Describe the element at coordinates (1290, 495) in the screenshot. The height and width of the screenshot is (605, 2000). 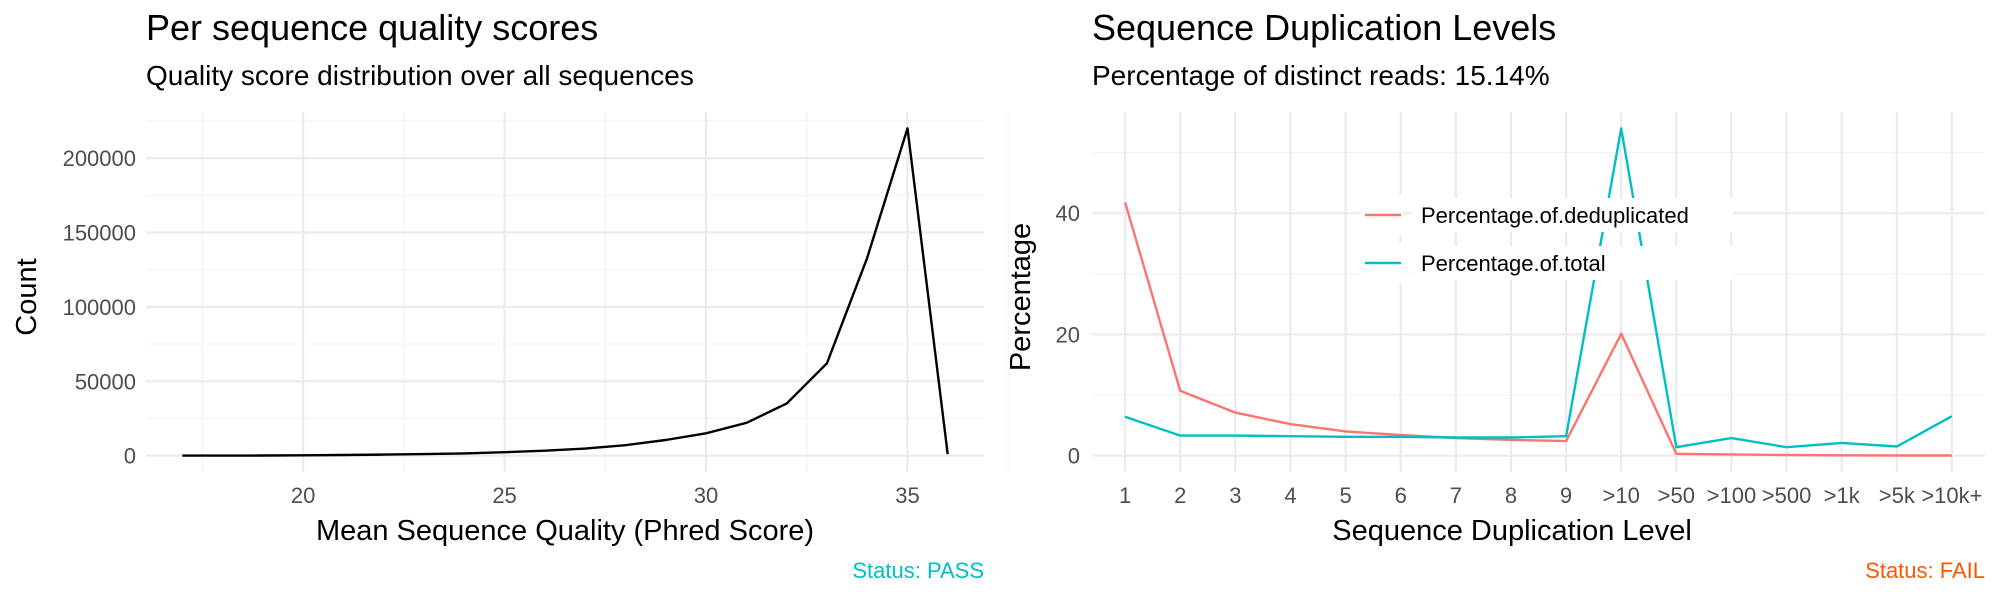
I see `x-tick-label: 4` at that location.